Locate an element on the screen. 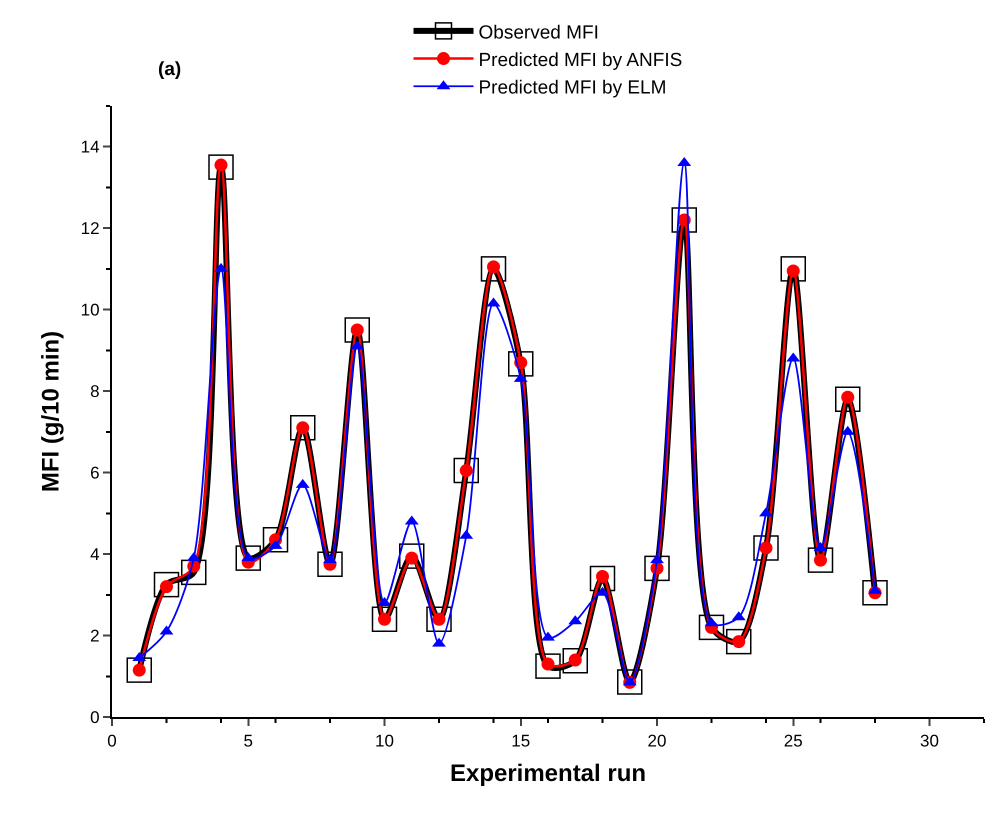  y-tick-label: 12 is located at coordinates (90, 228).